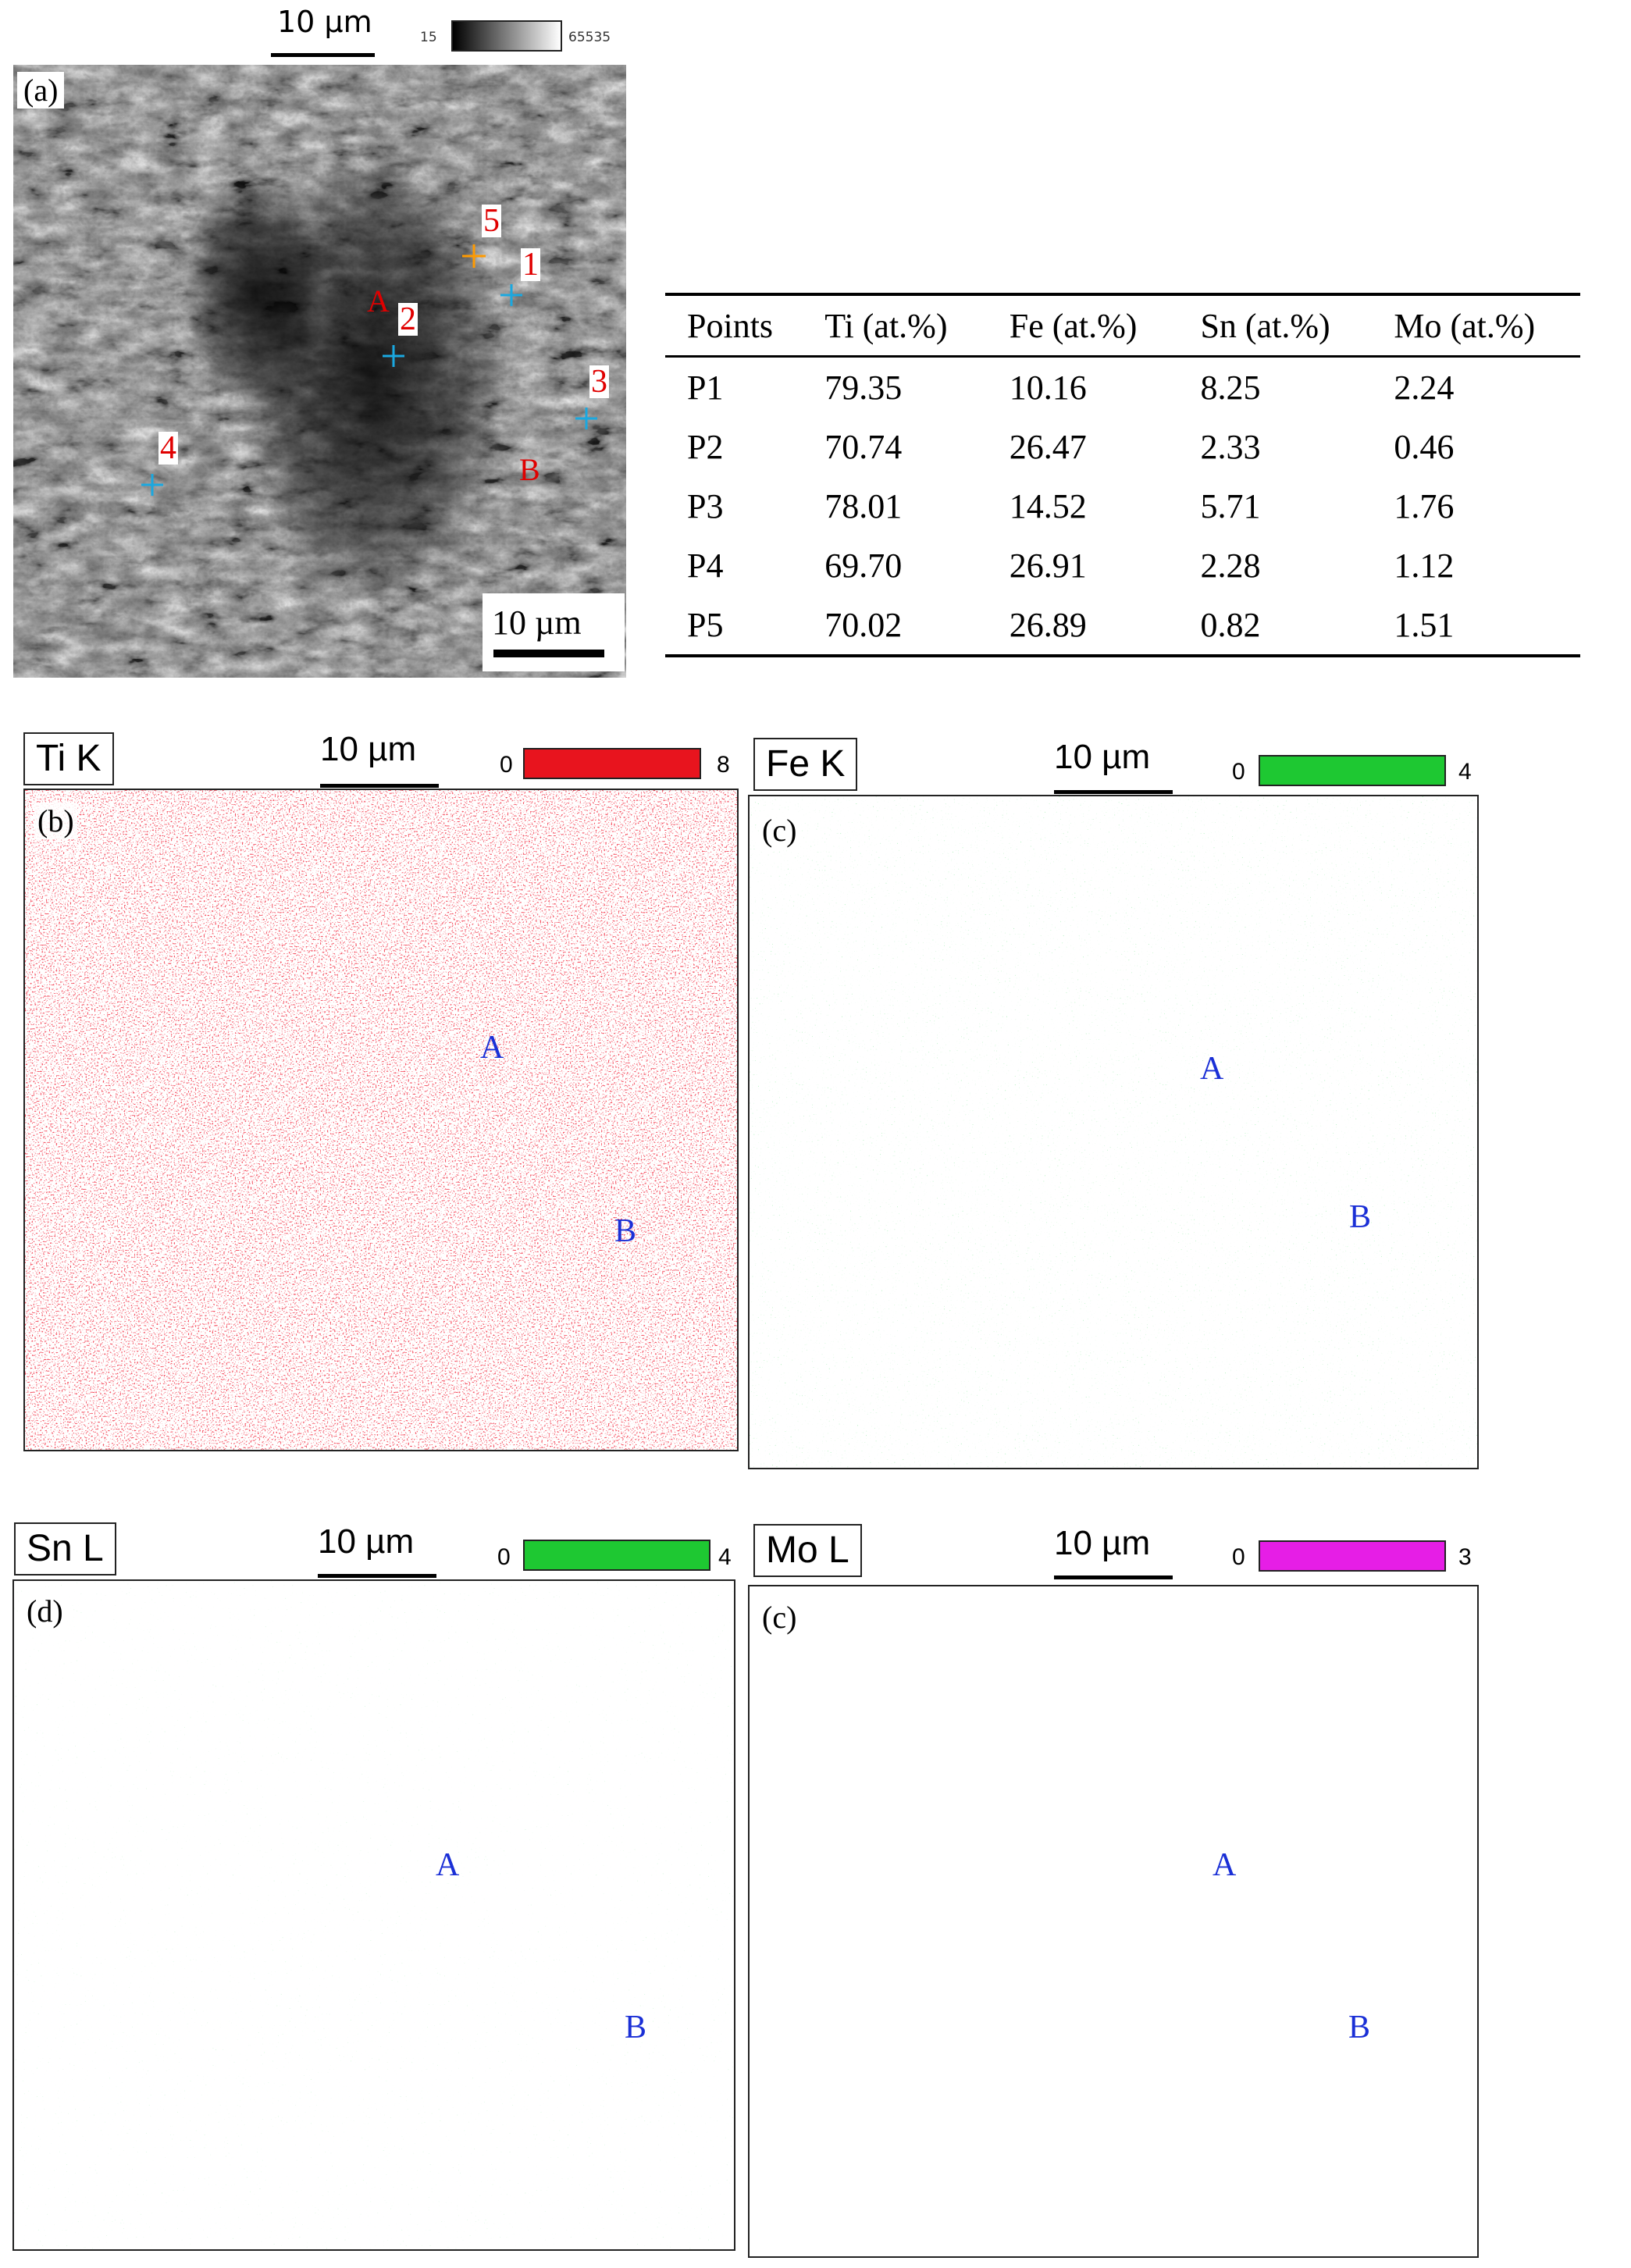 Image resolution: width=1631 pixels, height=2268 pixels. I want to click on map-b-region-b: B, so click(625, 1231).